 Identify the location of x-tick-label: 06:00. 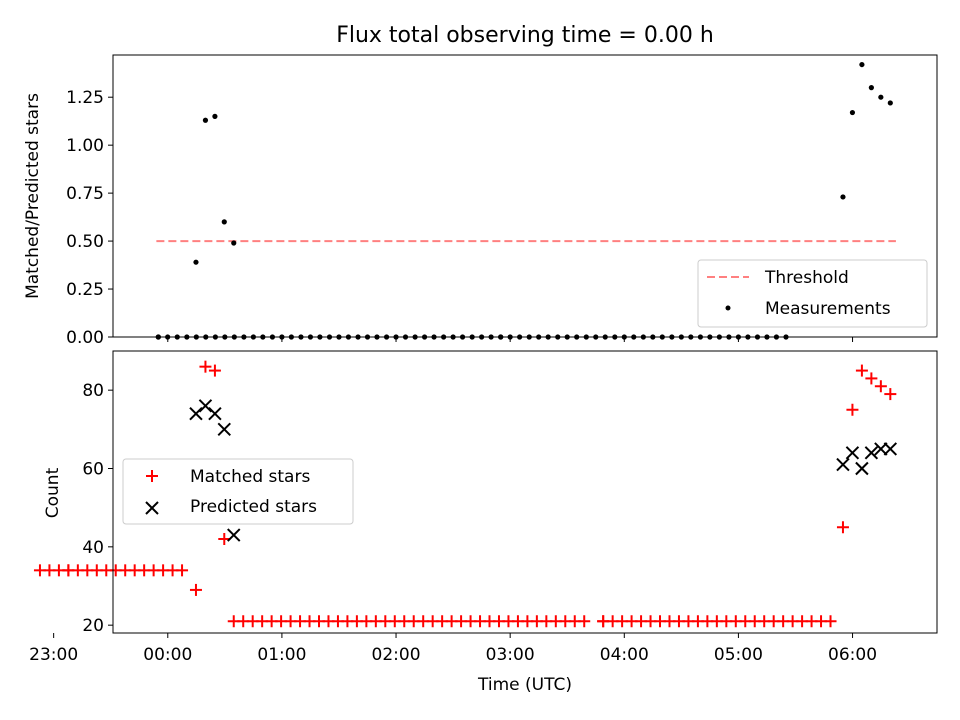
(852, 655).